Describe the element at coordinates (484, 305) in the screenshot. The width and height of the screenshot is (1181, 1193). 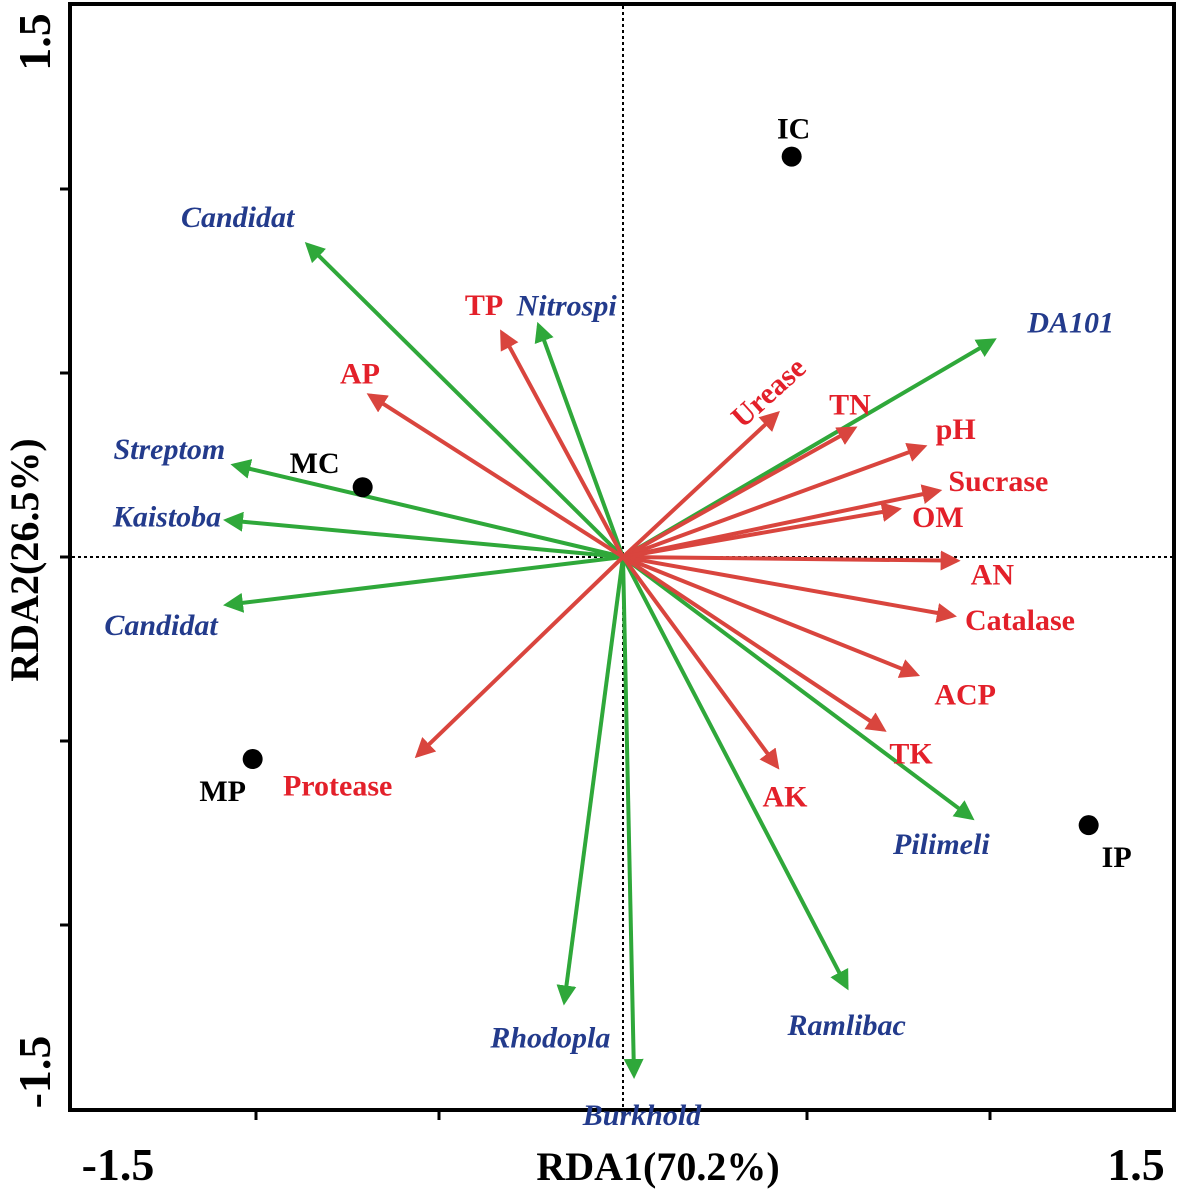
I see `env-label: TP` at that location.